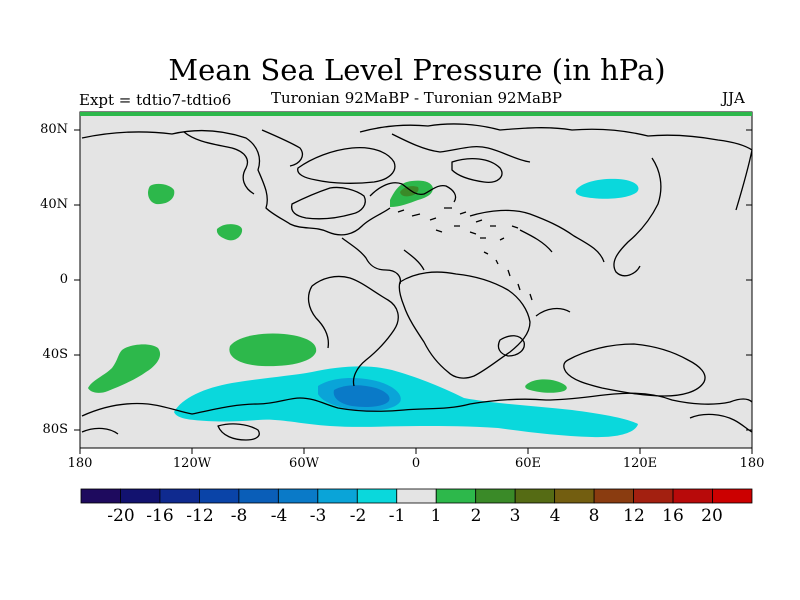 This screenshot has height=600, width=800. I want to click on lon-label-180e: 180, so click(752, 463).